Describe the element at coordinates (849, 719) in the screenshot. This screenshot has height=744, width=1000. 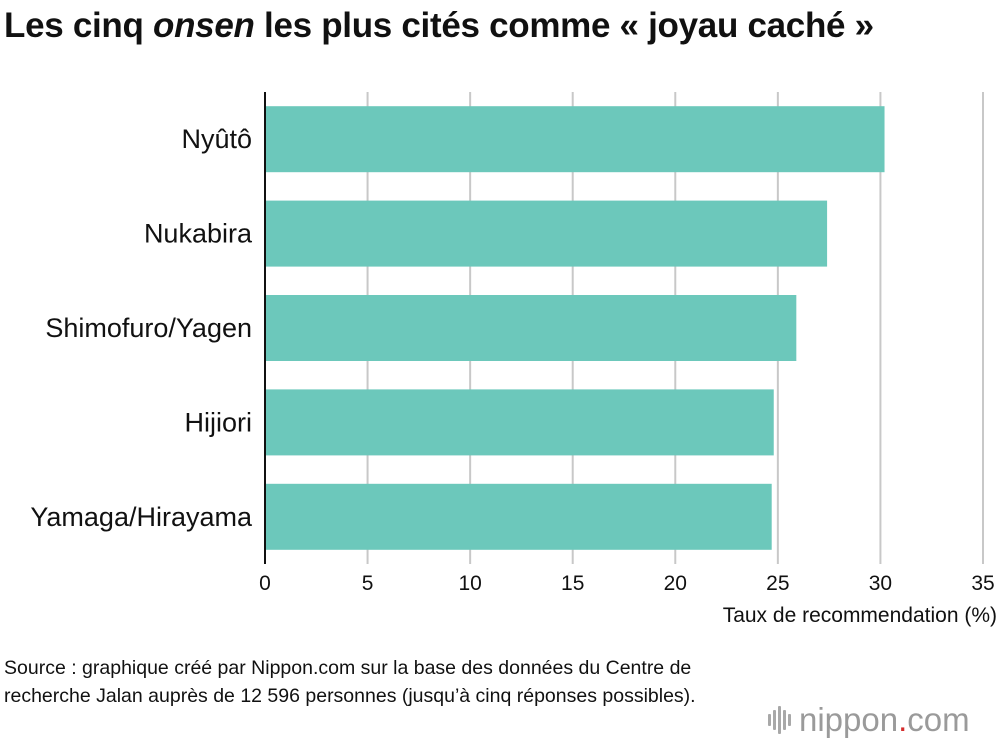
I see `logo-name: nippon` at that location.